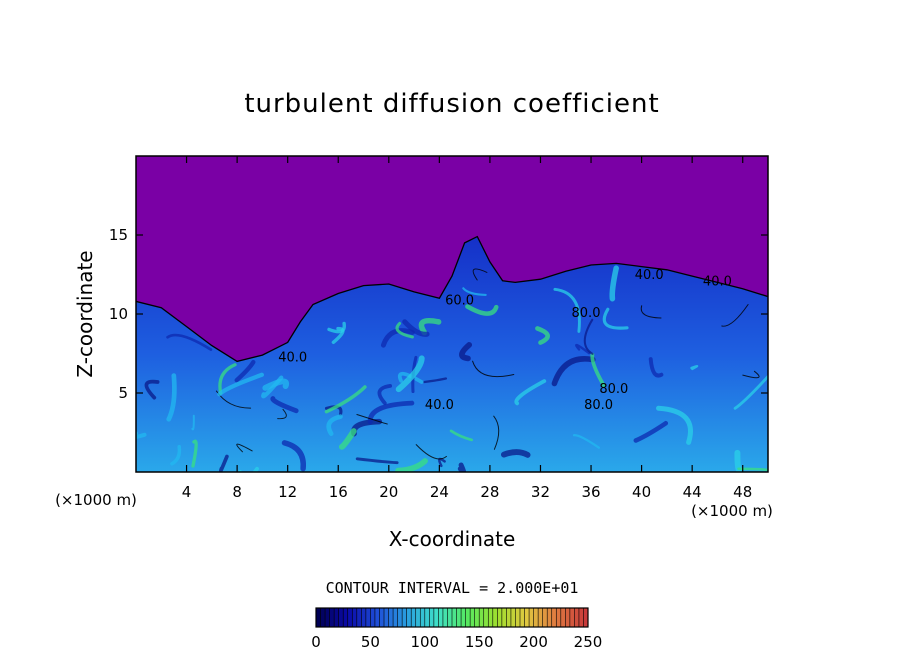  I want to click on x-tick-label: 4, so click(187, 492).